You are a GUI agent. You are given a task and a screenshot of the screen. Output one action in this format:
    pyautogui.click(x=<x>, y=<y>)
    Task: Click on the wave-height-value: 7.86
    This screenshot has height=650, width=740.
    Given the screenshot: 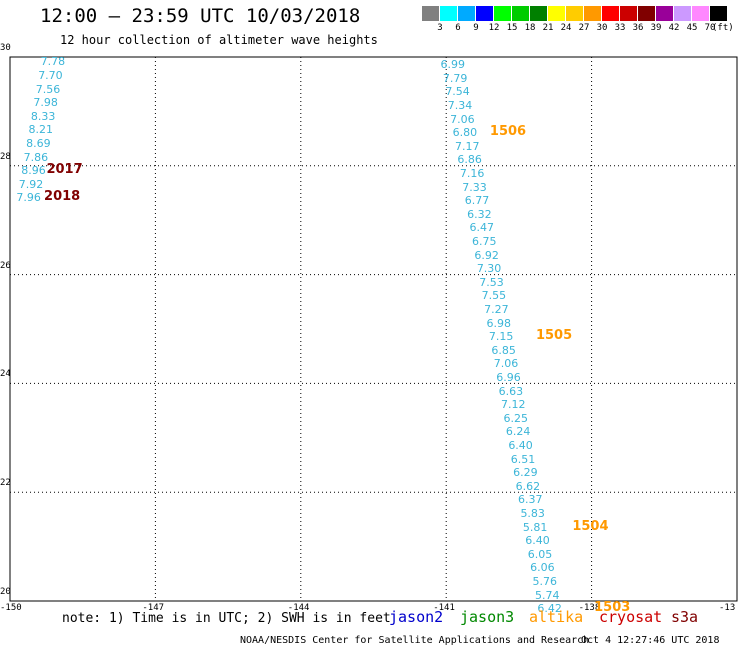 What is the action you would take?
    pyautogui.click(x=36, y=157)
    